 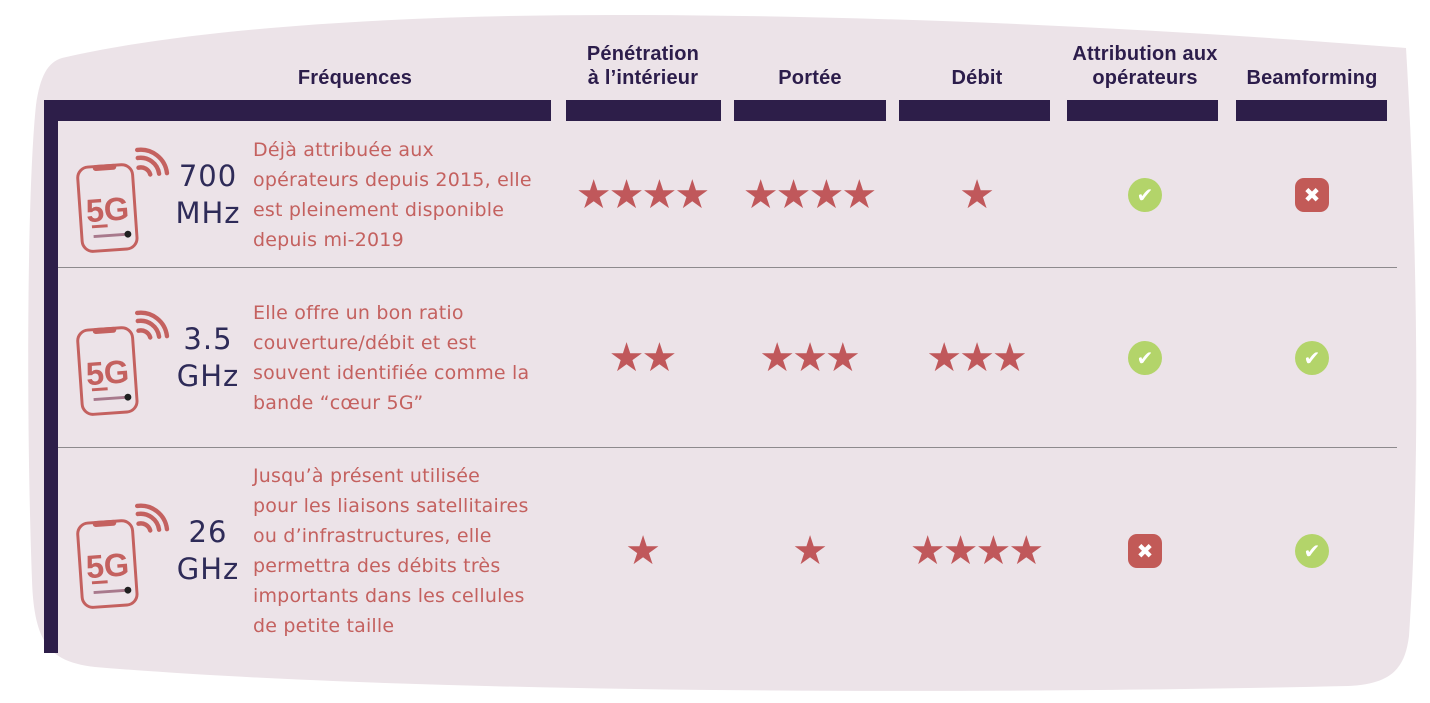 I want to click on portee-rating: ★, so click(x=810, y=550).